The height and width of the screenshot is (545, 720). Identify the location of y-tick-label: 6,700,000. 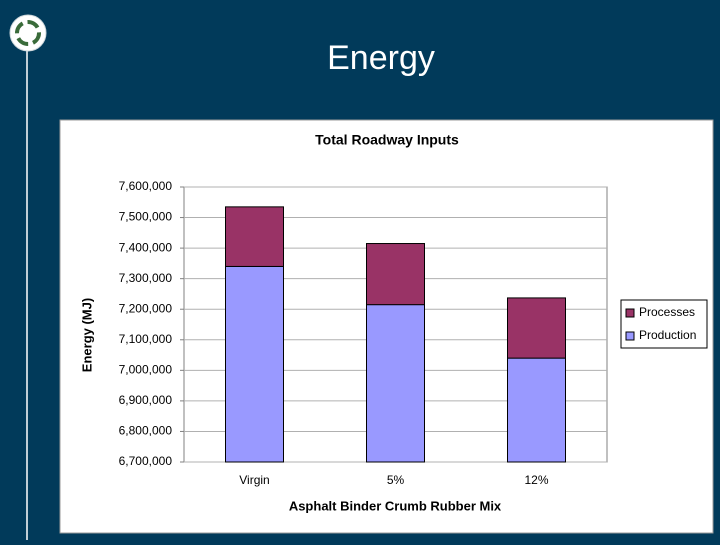
(146, 461).